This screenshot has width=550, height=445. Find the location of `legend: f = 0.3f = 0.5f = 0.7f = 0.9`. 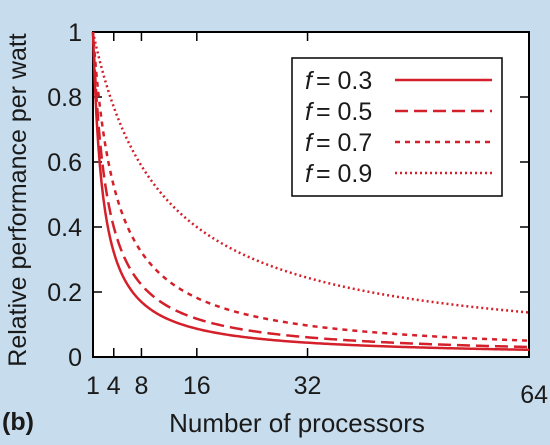

legend: f = 0.3f = 0.5f = 0.7f = 0.9 is located at coordinates (397, 127).